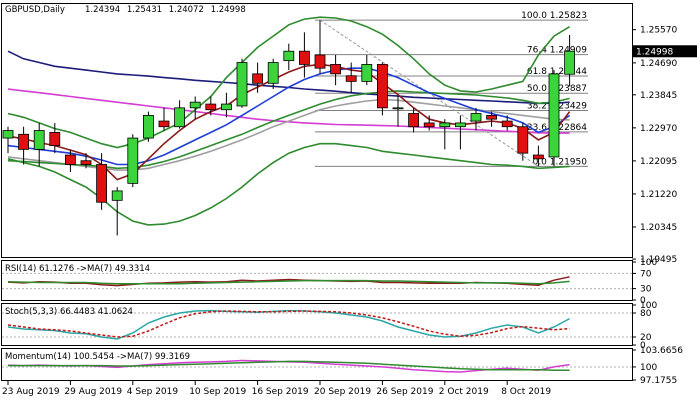 This screenshot has height=400, width=700. Describe the element at coordinates (186, 10) in the screenshot. I see `ohlc-low: 1.24072` at that location.